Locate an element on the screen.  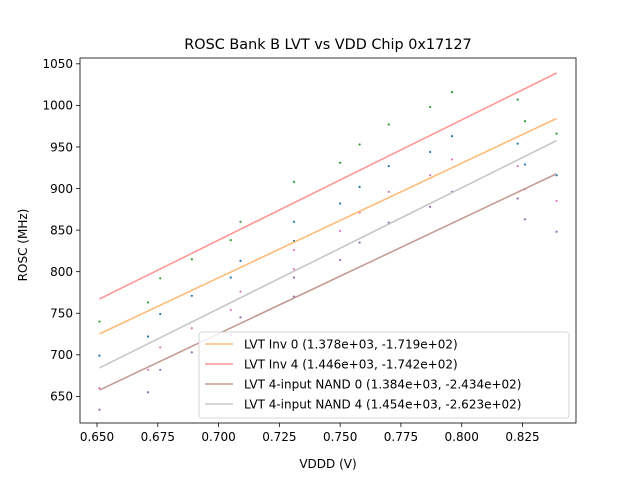
x-tick-label: 0.775 is located at coordinates (401, 437).